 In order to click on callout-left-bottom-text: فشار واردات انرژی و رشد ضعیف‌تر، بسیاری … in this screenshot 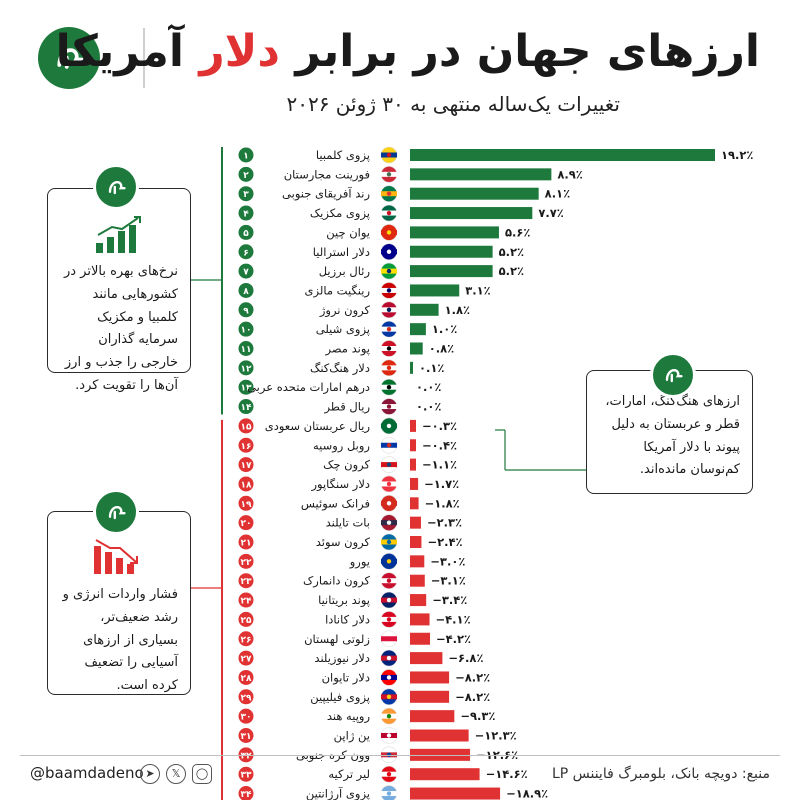, I will do `click(120, 640)`.